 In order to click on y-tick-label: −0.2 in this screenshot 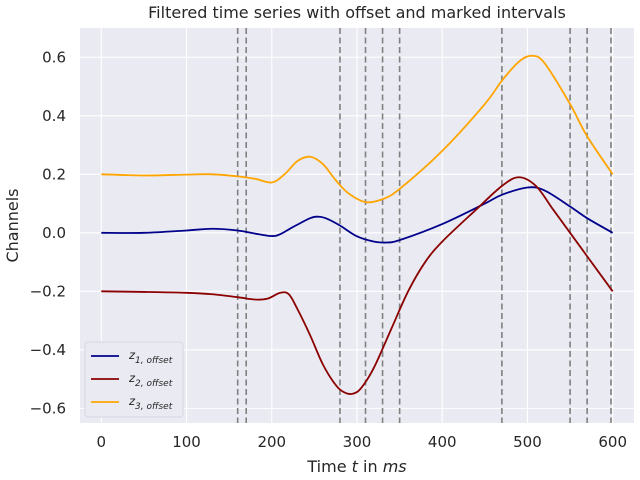, I will do `click(48, 291)`.